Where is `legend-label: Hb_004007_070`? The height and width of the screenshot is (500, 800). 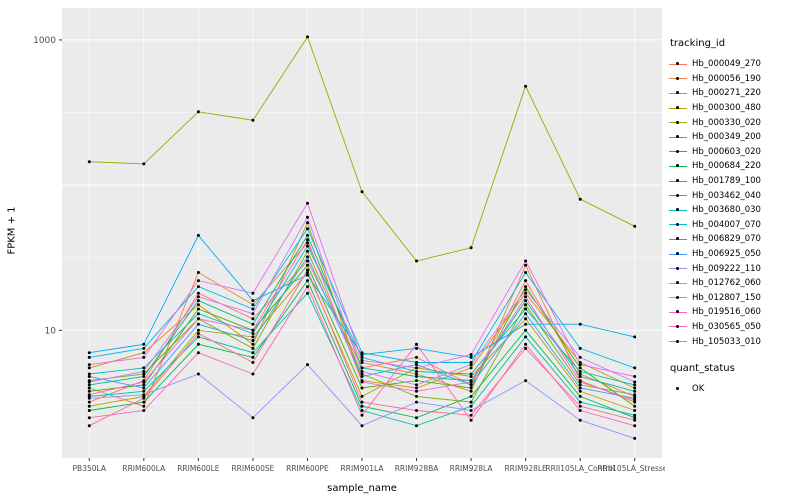
legend-label: Hb_004007_070 is located at coordinates (726, 224).